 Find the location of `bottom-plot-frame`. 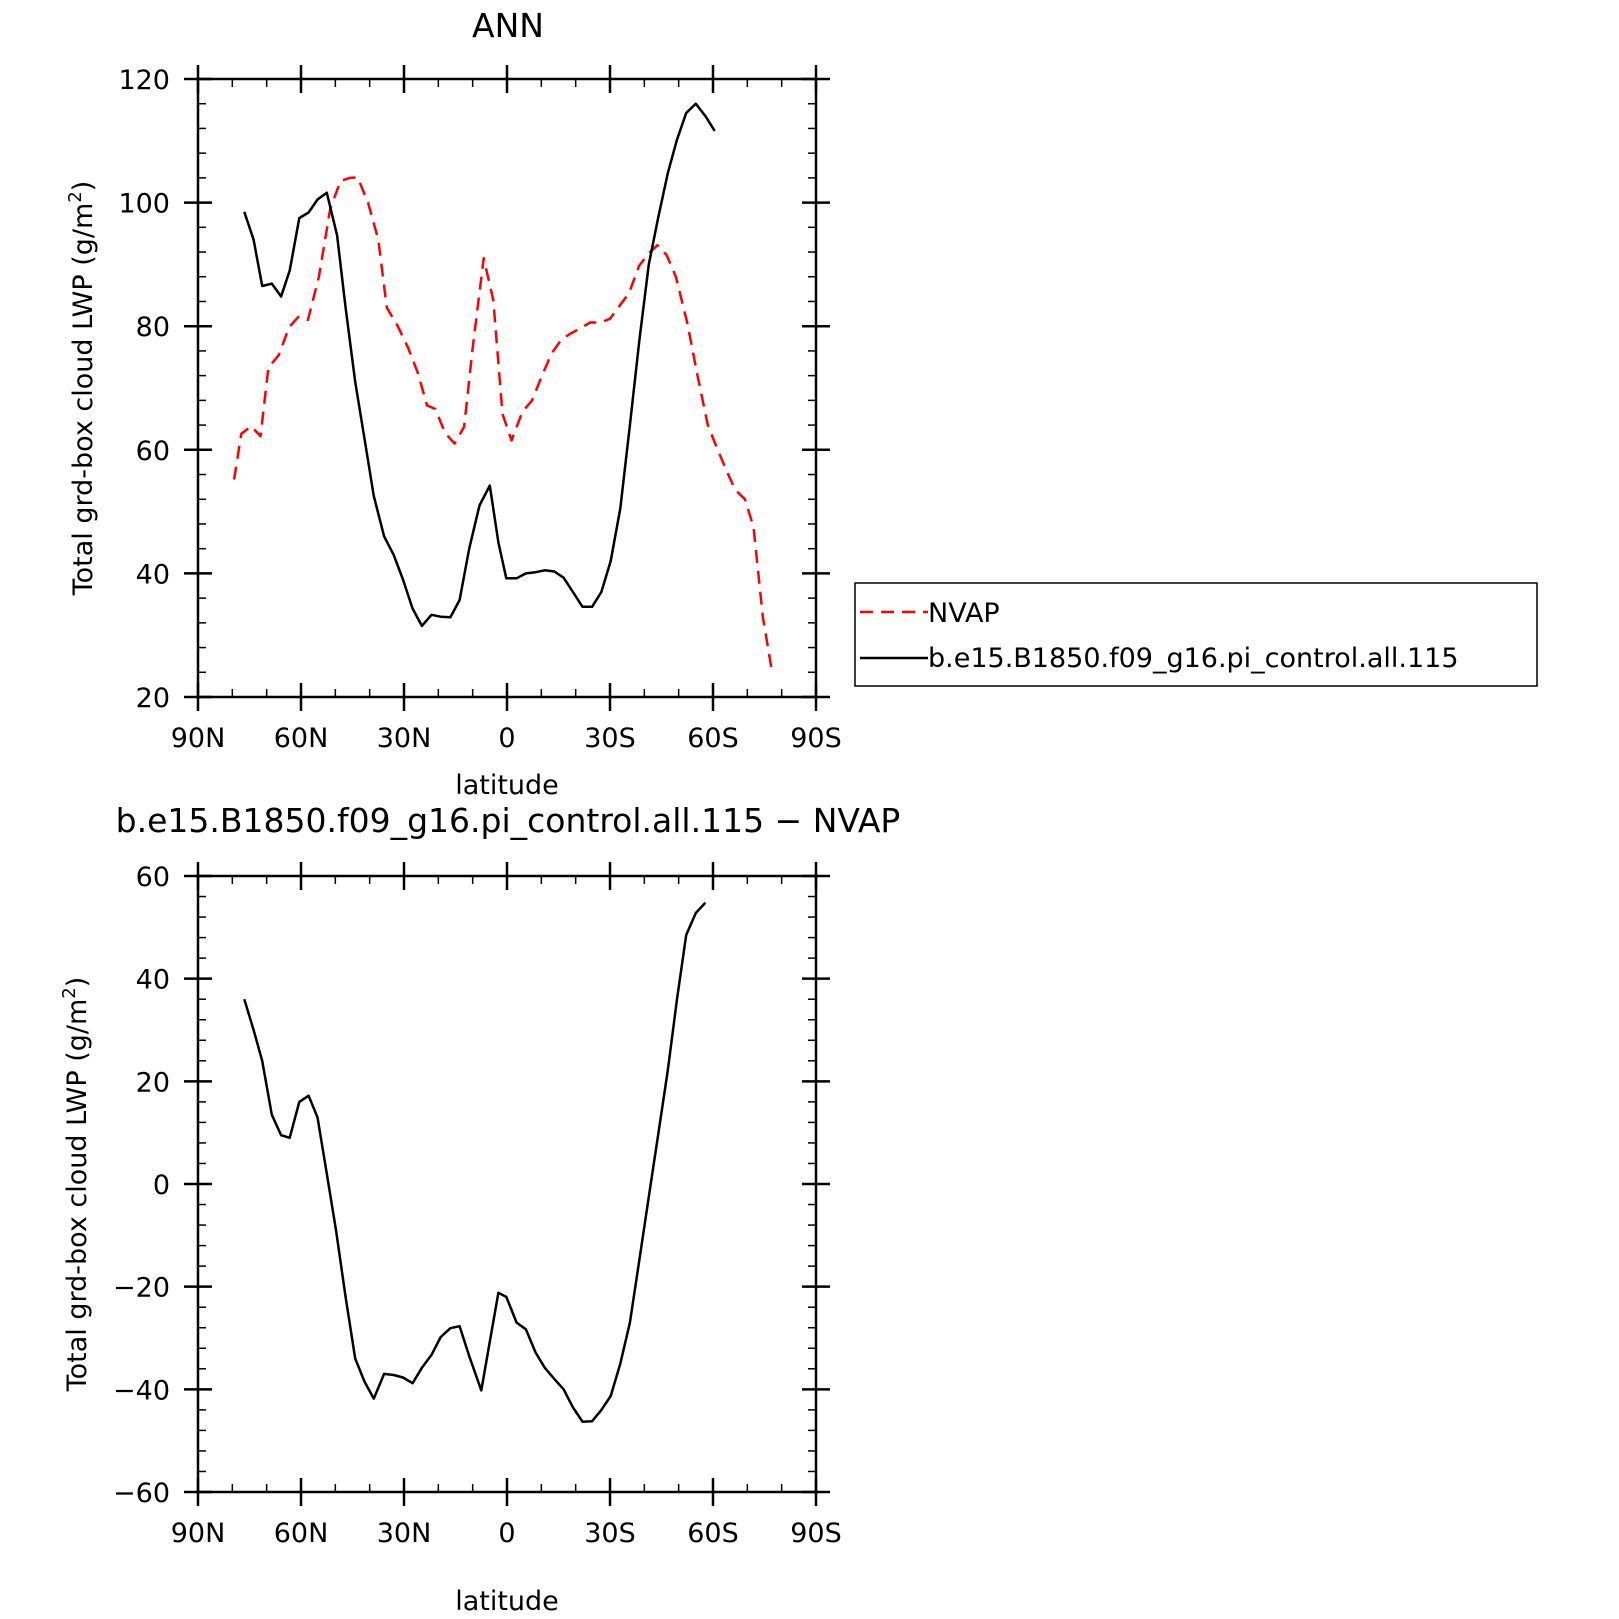

bottom-plot-frame is located at coordinates (507, 1184).